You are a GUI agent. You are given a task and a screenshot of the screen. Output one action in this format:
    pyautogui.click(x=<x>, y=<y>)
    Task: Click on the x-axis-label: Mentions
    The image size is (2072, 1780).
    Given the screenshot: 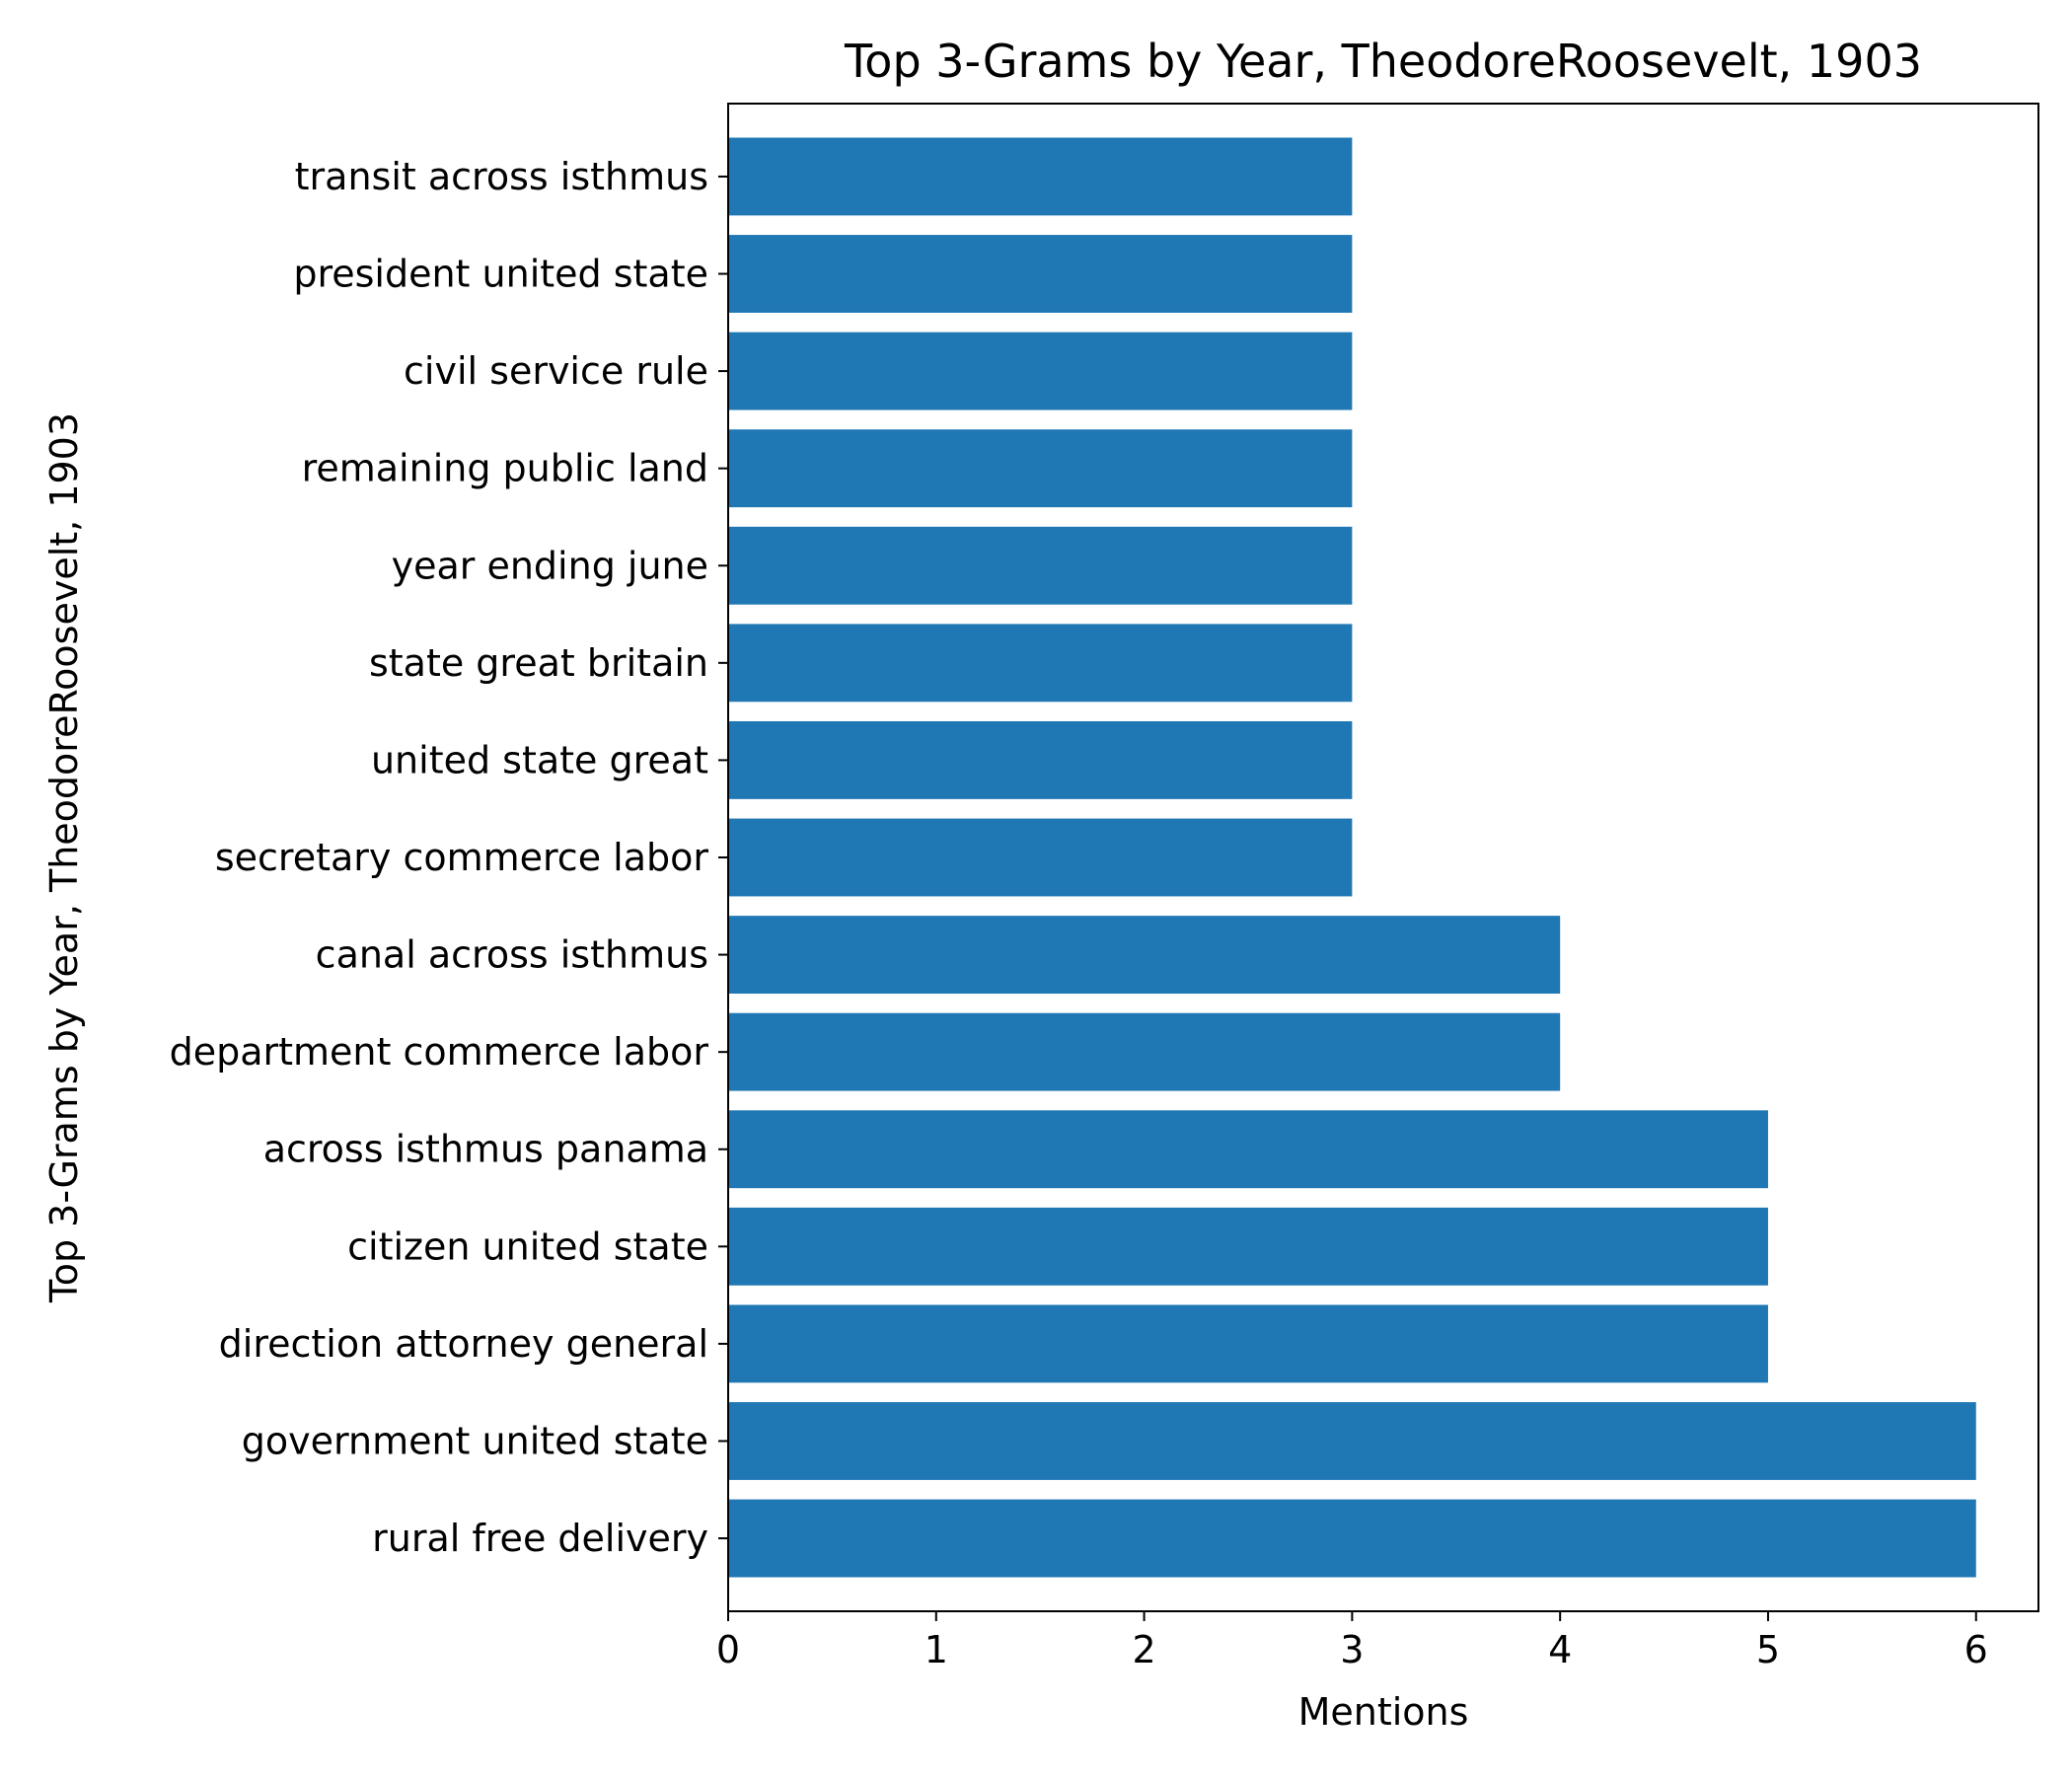 What is the action you would take?
    pyautogui.click(x=1384, y=1712)
    